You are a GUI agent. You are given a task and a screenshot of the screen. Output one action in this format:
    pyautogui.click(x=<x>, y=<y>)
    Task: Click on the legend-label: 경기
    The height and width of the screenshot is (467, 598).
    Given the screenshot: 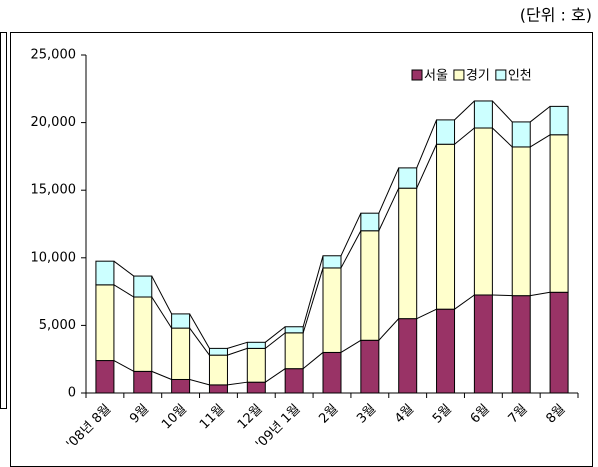 What is the action you would take?
    pyautogui.click(x=478, y=76)
    